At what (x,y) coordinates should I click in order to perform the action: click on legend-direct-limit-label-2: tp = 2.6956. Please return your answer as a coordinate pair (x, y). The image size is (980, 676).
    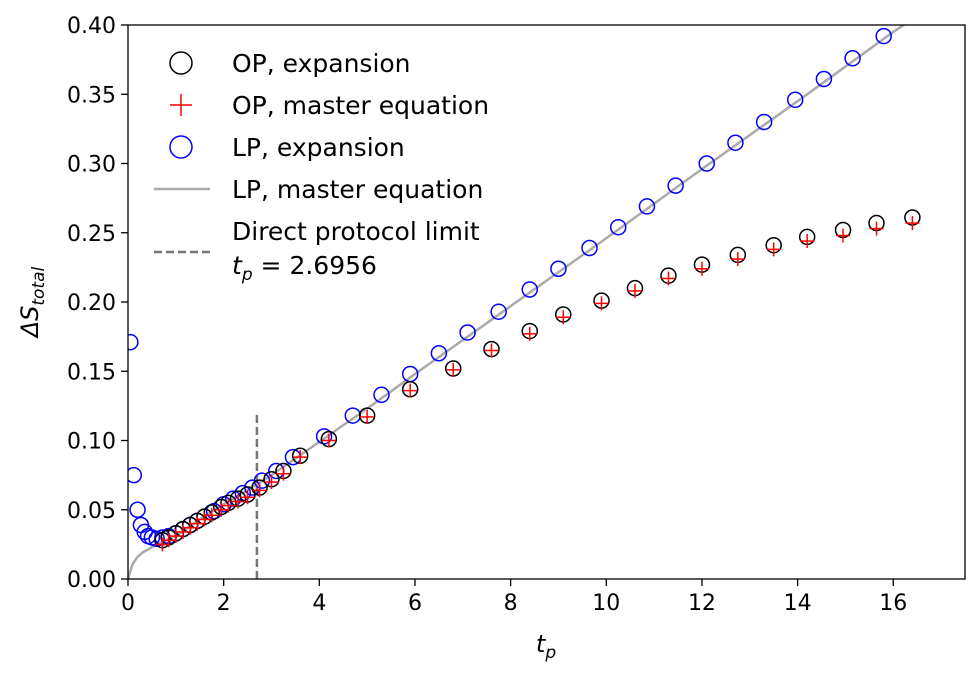
    Looking at the image, I should click on (304, 268).